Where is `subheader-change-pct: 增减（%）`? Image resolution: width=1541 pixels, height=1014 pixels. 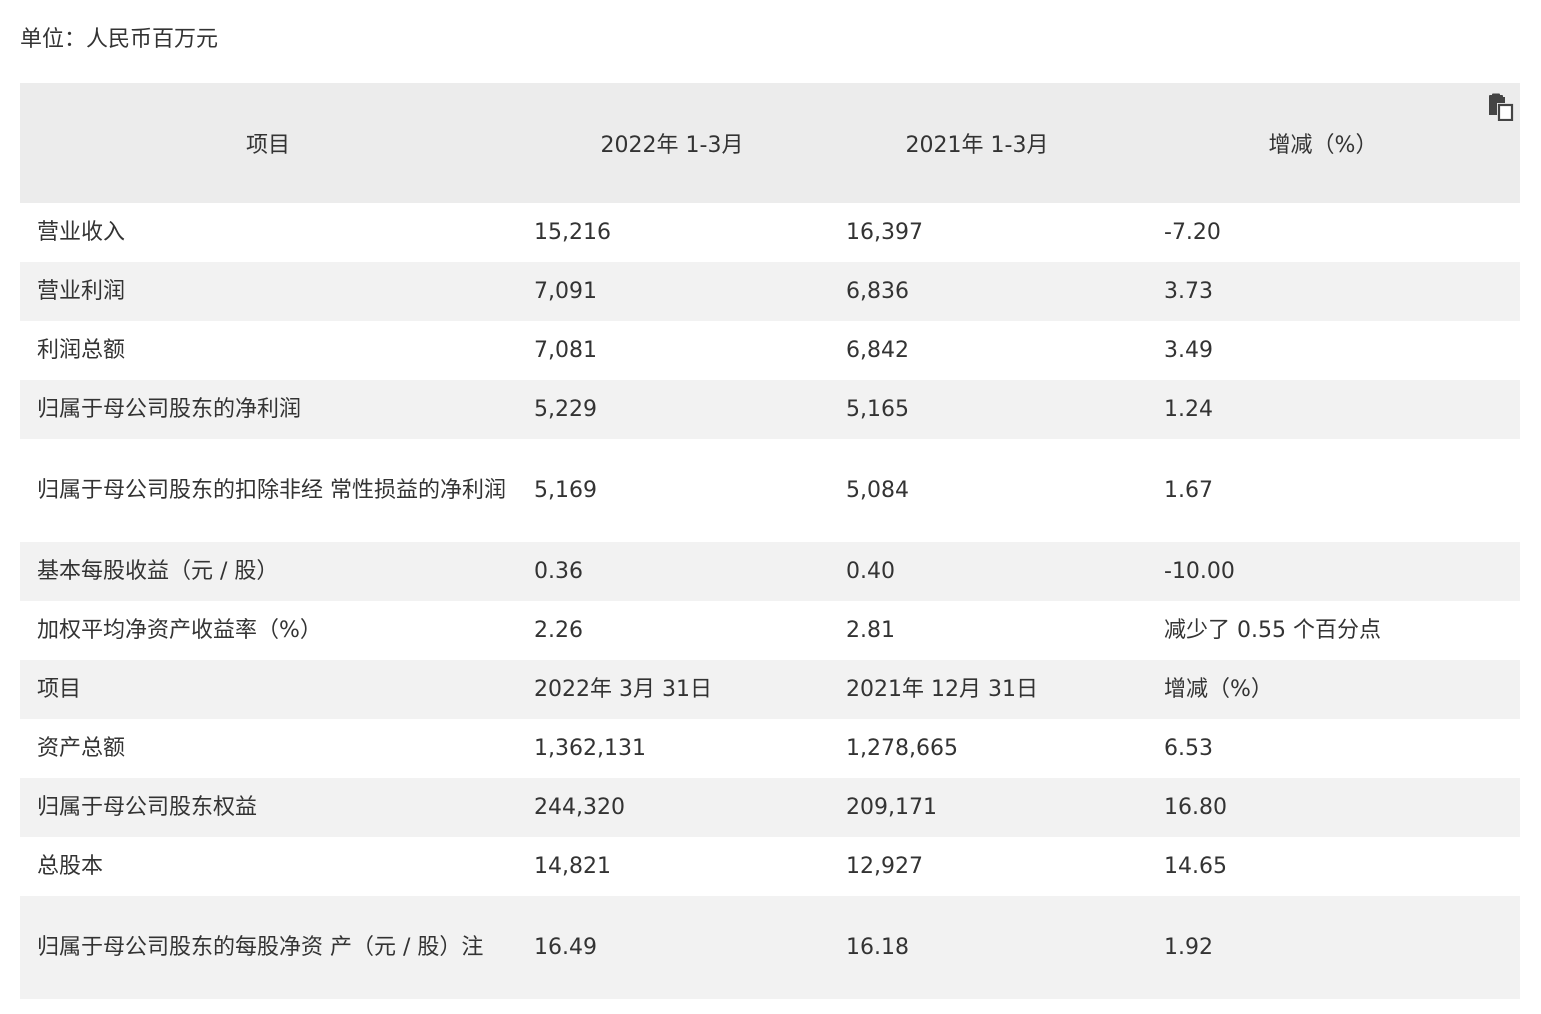
subheader-change-pct: 增减（%） is located at coordinates (1218, 689).